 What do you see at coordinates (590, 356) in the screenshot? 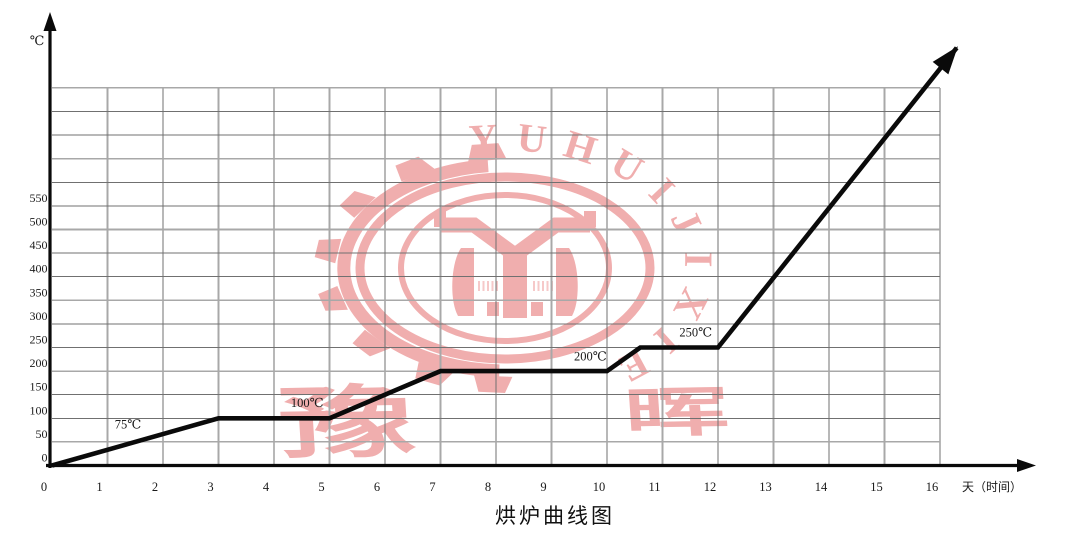
I see `curve-annotation-label: 200℃` at bounding box center [590, 356].